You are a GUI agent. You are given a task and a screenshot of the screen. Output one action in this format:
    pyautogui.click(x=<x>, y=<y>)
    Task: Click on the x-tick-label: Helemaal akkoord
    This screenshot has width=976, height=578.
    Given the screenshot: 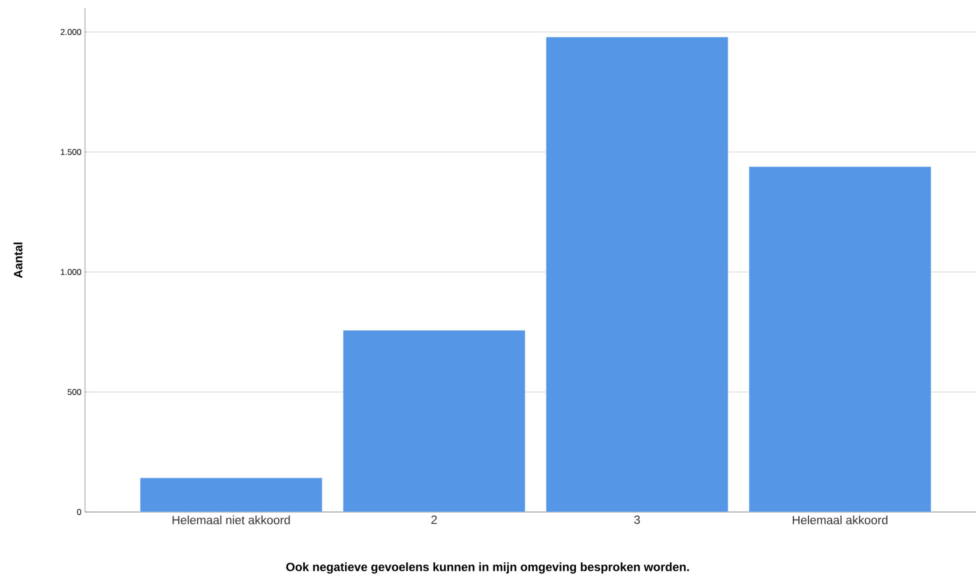 What is the action you would take?
    pyautogui.click(x=840, y=520)
    